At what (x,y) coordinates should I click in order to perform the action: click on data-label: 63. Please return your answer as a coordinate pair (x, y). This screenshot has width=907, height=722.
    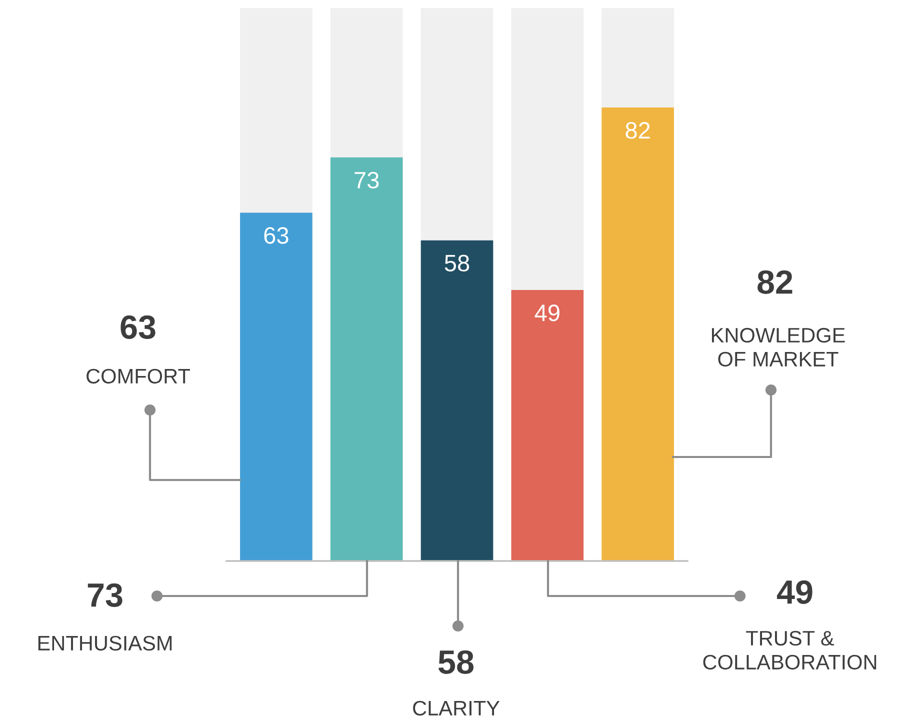
    Looking at the image, I should click on (276, 235).